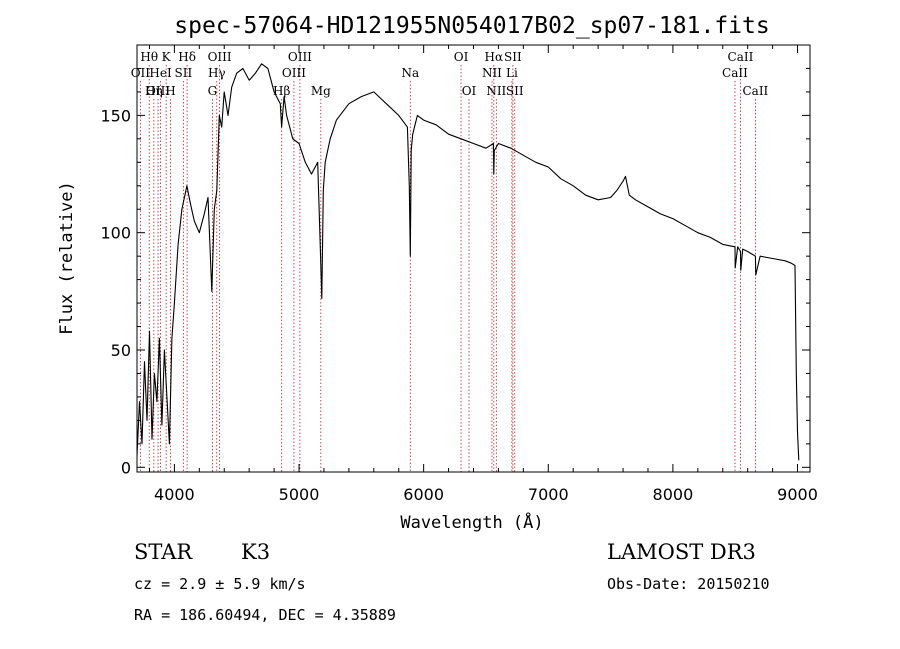 The width and height of the screenshot is (900, 649). What do you see at coordinates (187, 57) in the screenshot?
I see `line-label-8: Hδ` at bounding box center [187, 57].